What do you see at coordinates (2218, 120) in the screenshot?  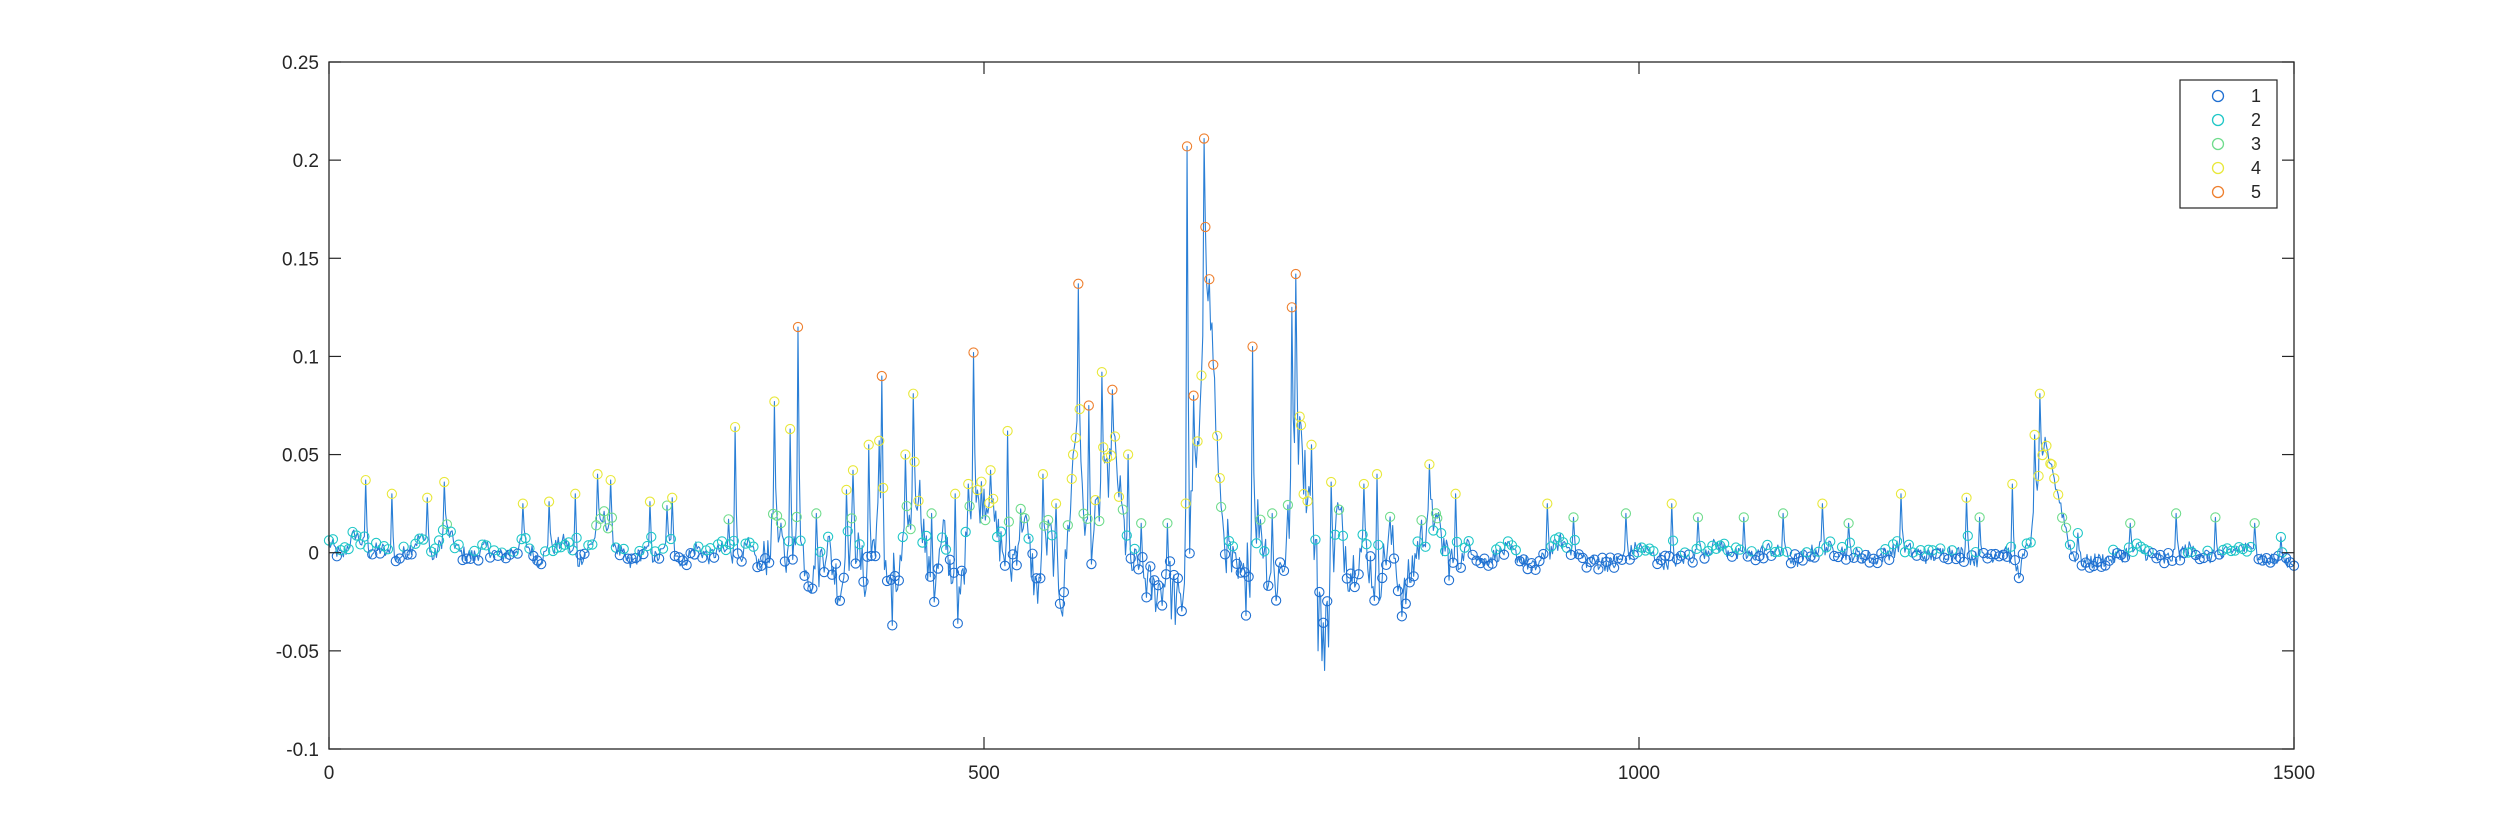 I see `legend-marker` at bounding box center [2218, 120].